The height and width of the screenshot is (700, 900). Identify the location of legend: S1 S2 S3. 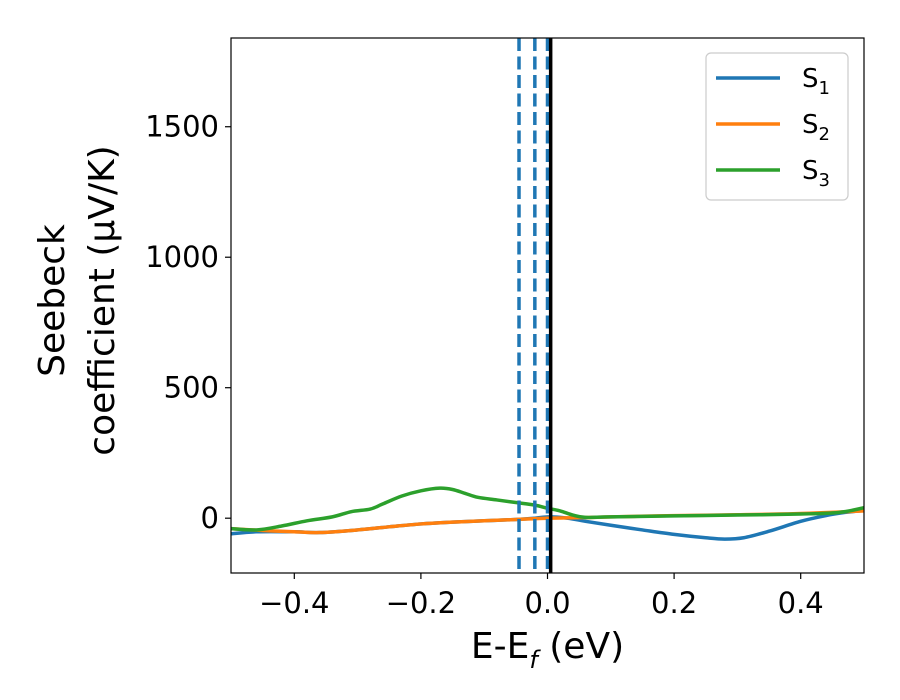
(777, 126).